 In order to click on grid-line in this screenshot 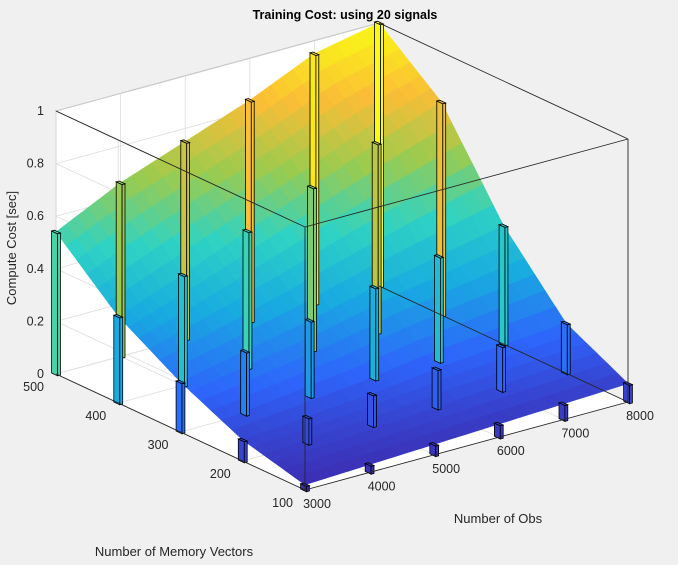, I will do `click(217, 67)`.